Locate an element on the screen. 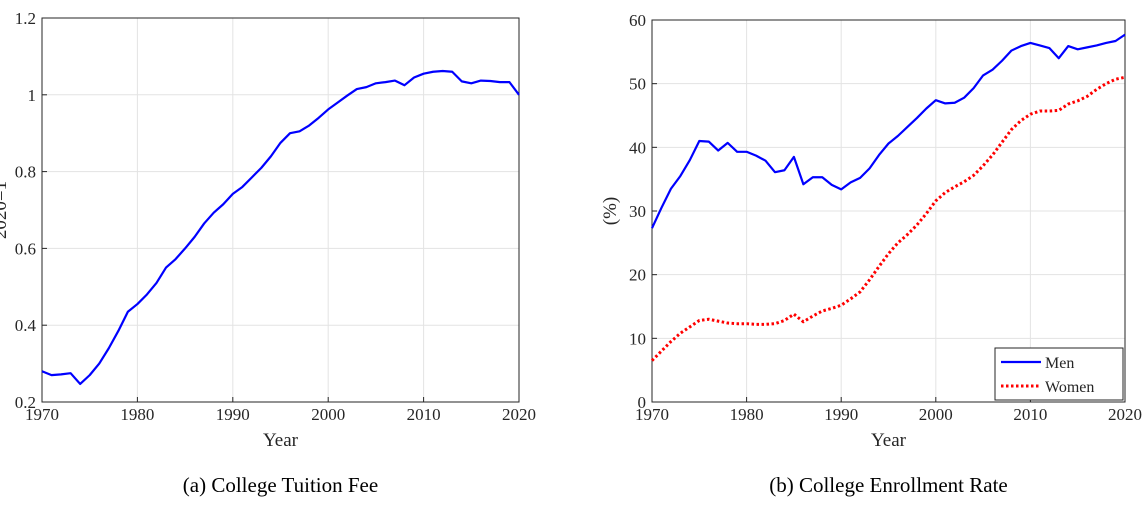  y-tick-label: 10 is located at coordinates (637, 338).